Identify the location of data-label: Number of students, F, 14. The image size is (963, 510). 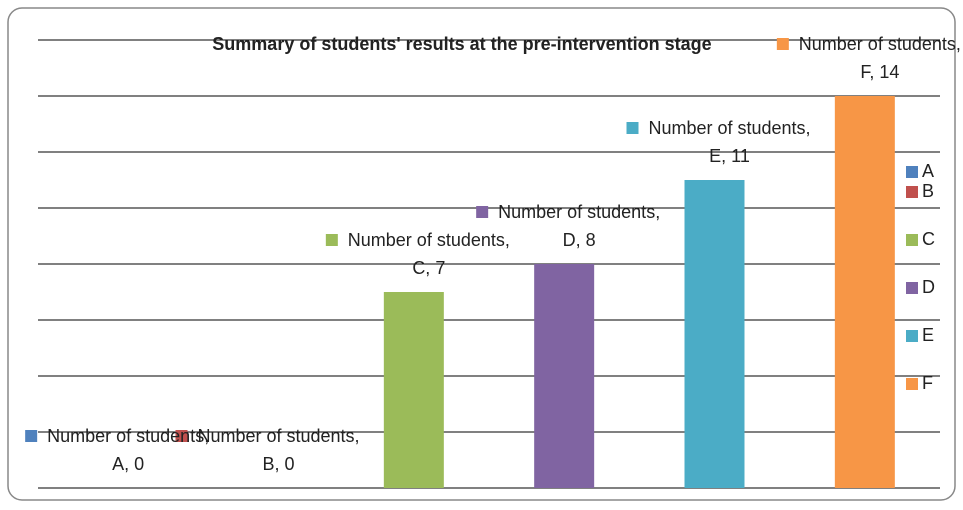
(879, 58).